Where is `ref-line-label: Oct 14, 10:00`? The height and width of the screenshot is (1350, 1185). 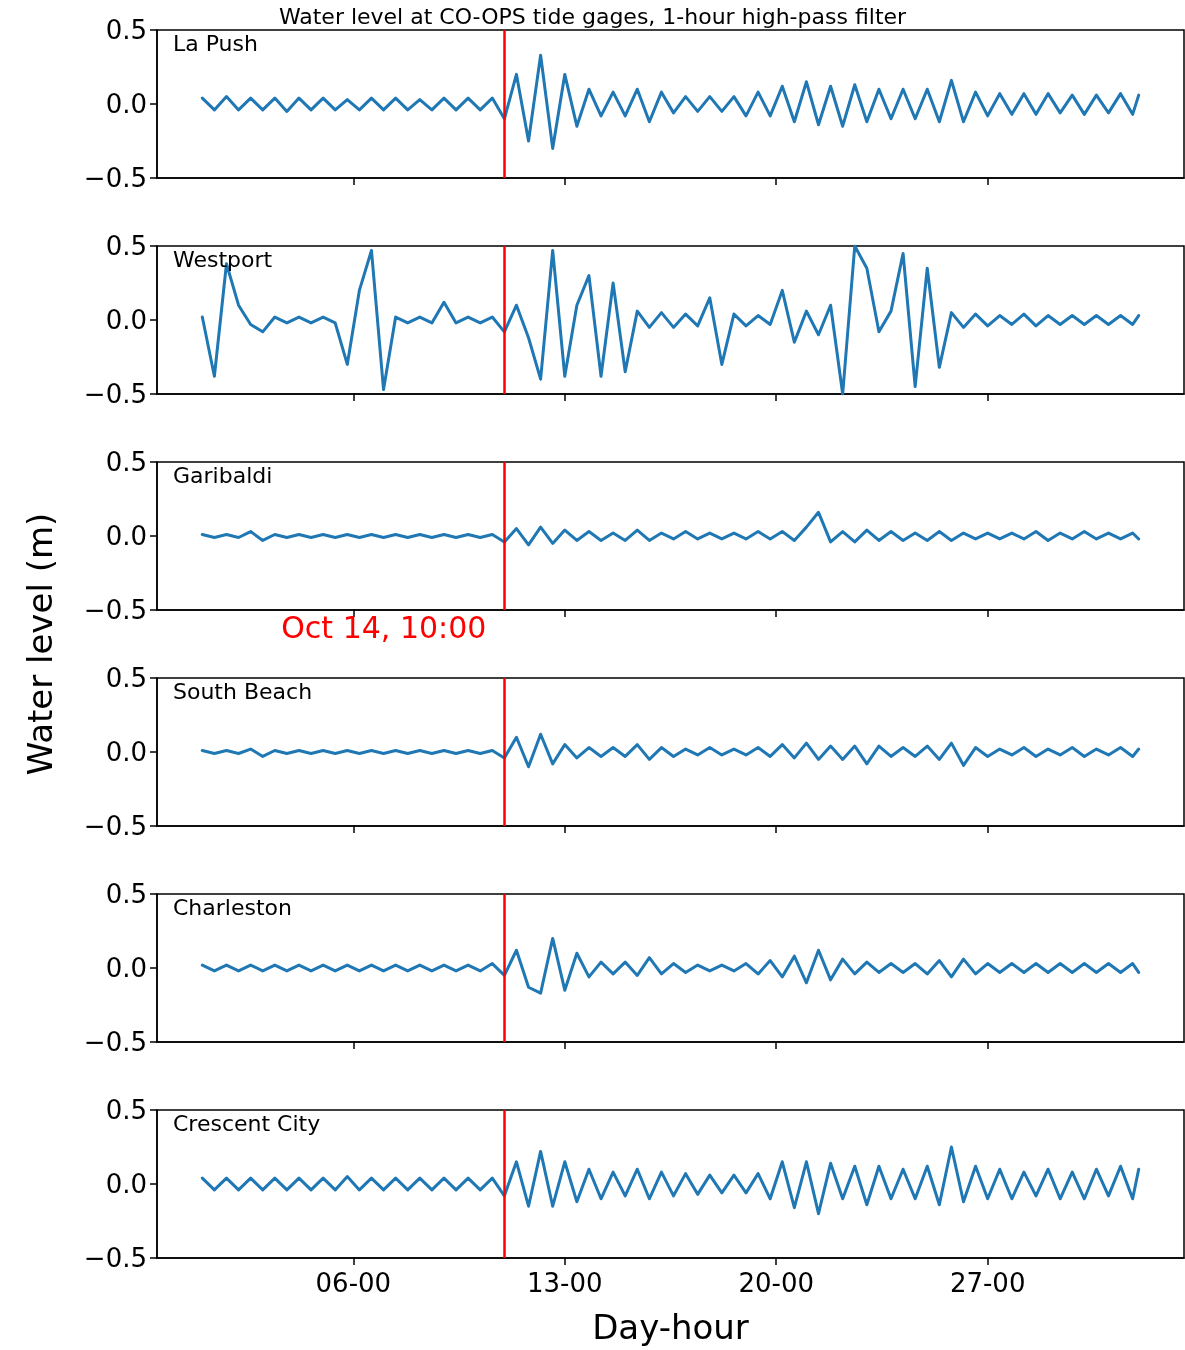
ref-line-label: Oct 14, 10:00 is located at coordinates (384, 627).